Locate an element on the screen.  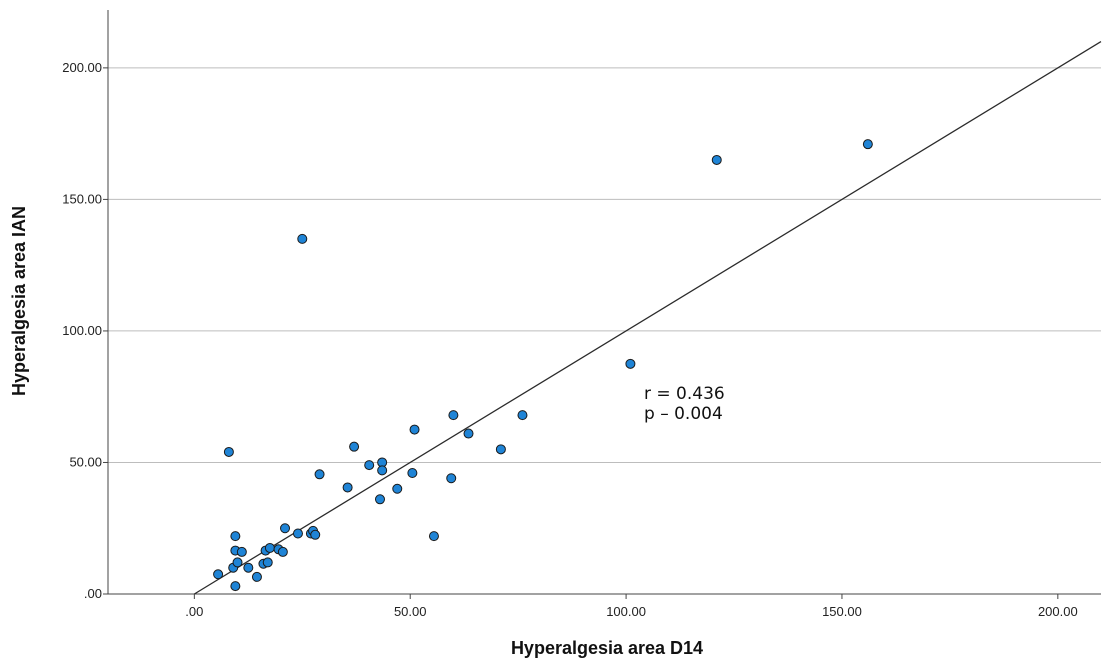
x-tick-label: 100.00 is located at coordinates (626, 611).